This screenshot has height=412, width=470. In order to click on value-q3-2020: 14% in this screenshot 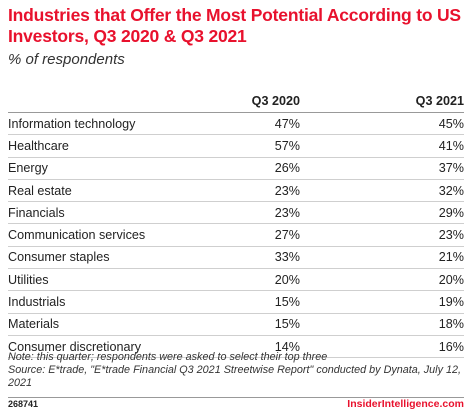, I will do `click(269, 347)`.